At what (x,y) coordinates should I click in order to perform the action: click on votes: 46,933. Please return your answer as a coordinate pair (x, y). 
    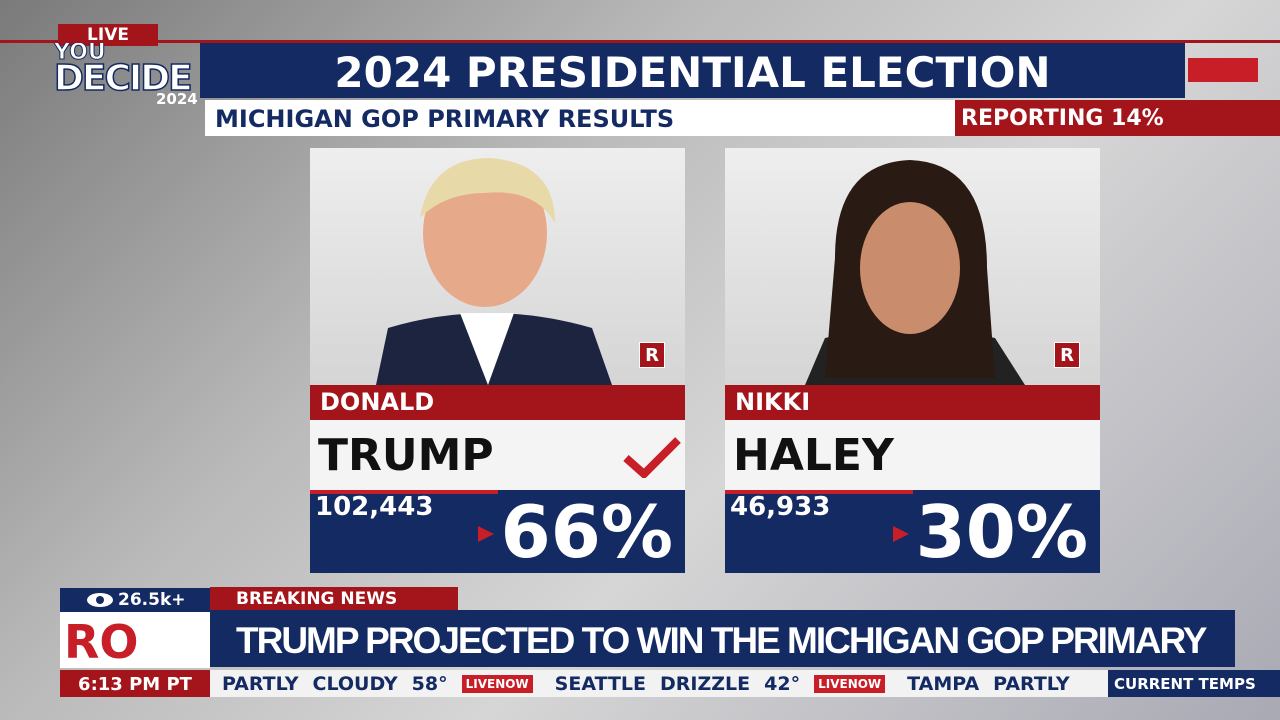
    Looking at the image, I should click on (780, 507).